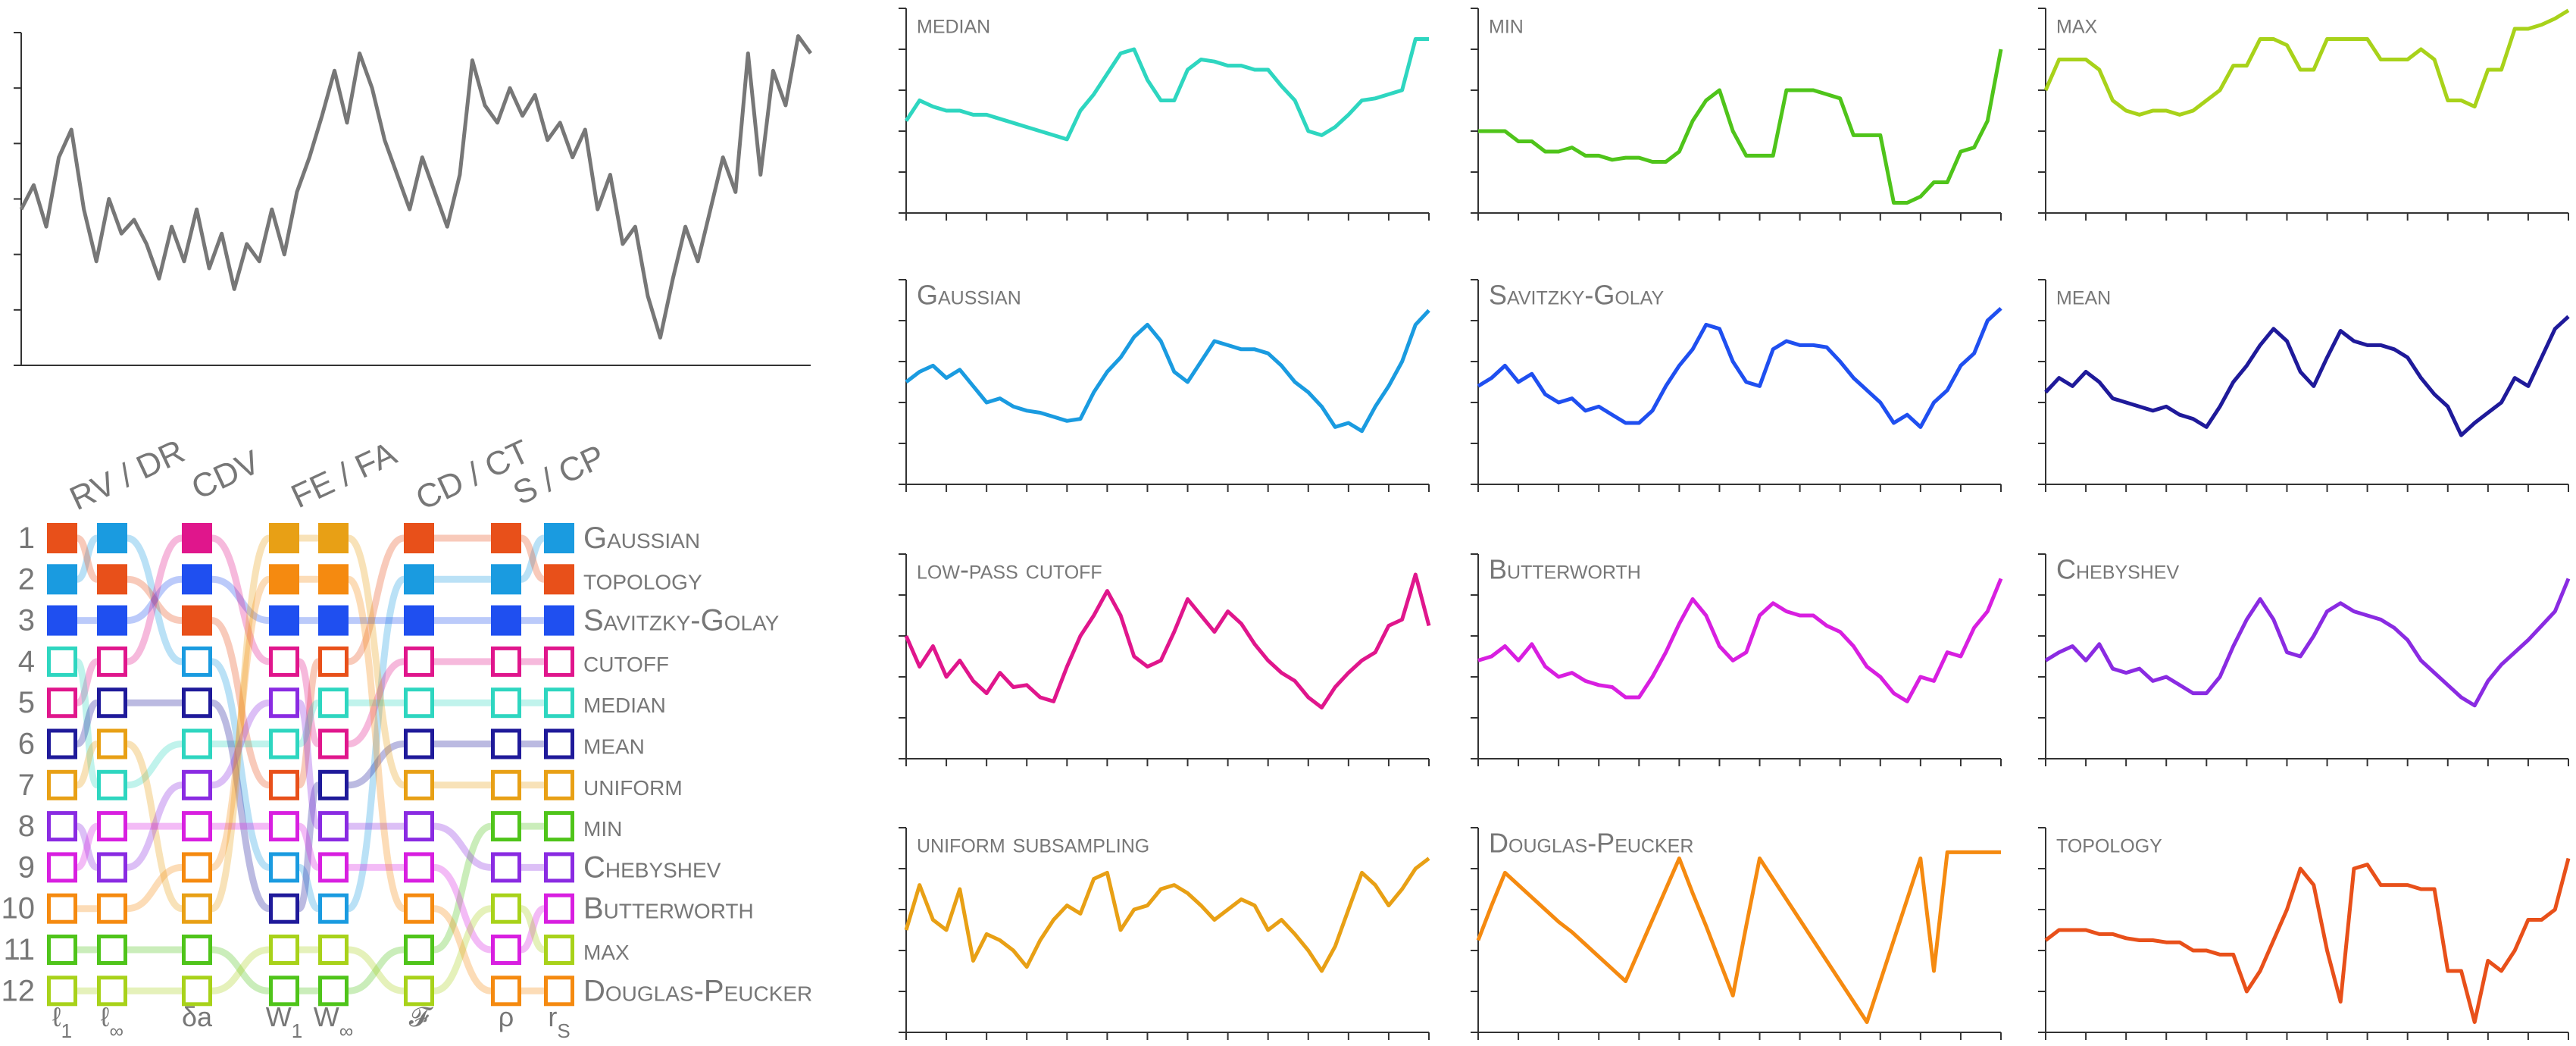 This screenshot has height=1046, width=2576. Describe the element at coordinates (1009, 568) in the screenshot. I see `chart-title: low-pass cutoff` at that location.